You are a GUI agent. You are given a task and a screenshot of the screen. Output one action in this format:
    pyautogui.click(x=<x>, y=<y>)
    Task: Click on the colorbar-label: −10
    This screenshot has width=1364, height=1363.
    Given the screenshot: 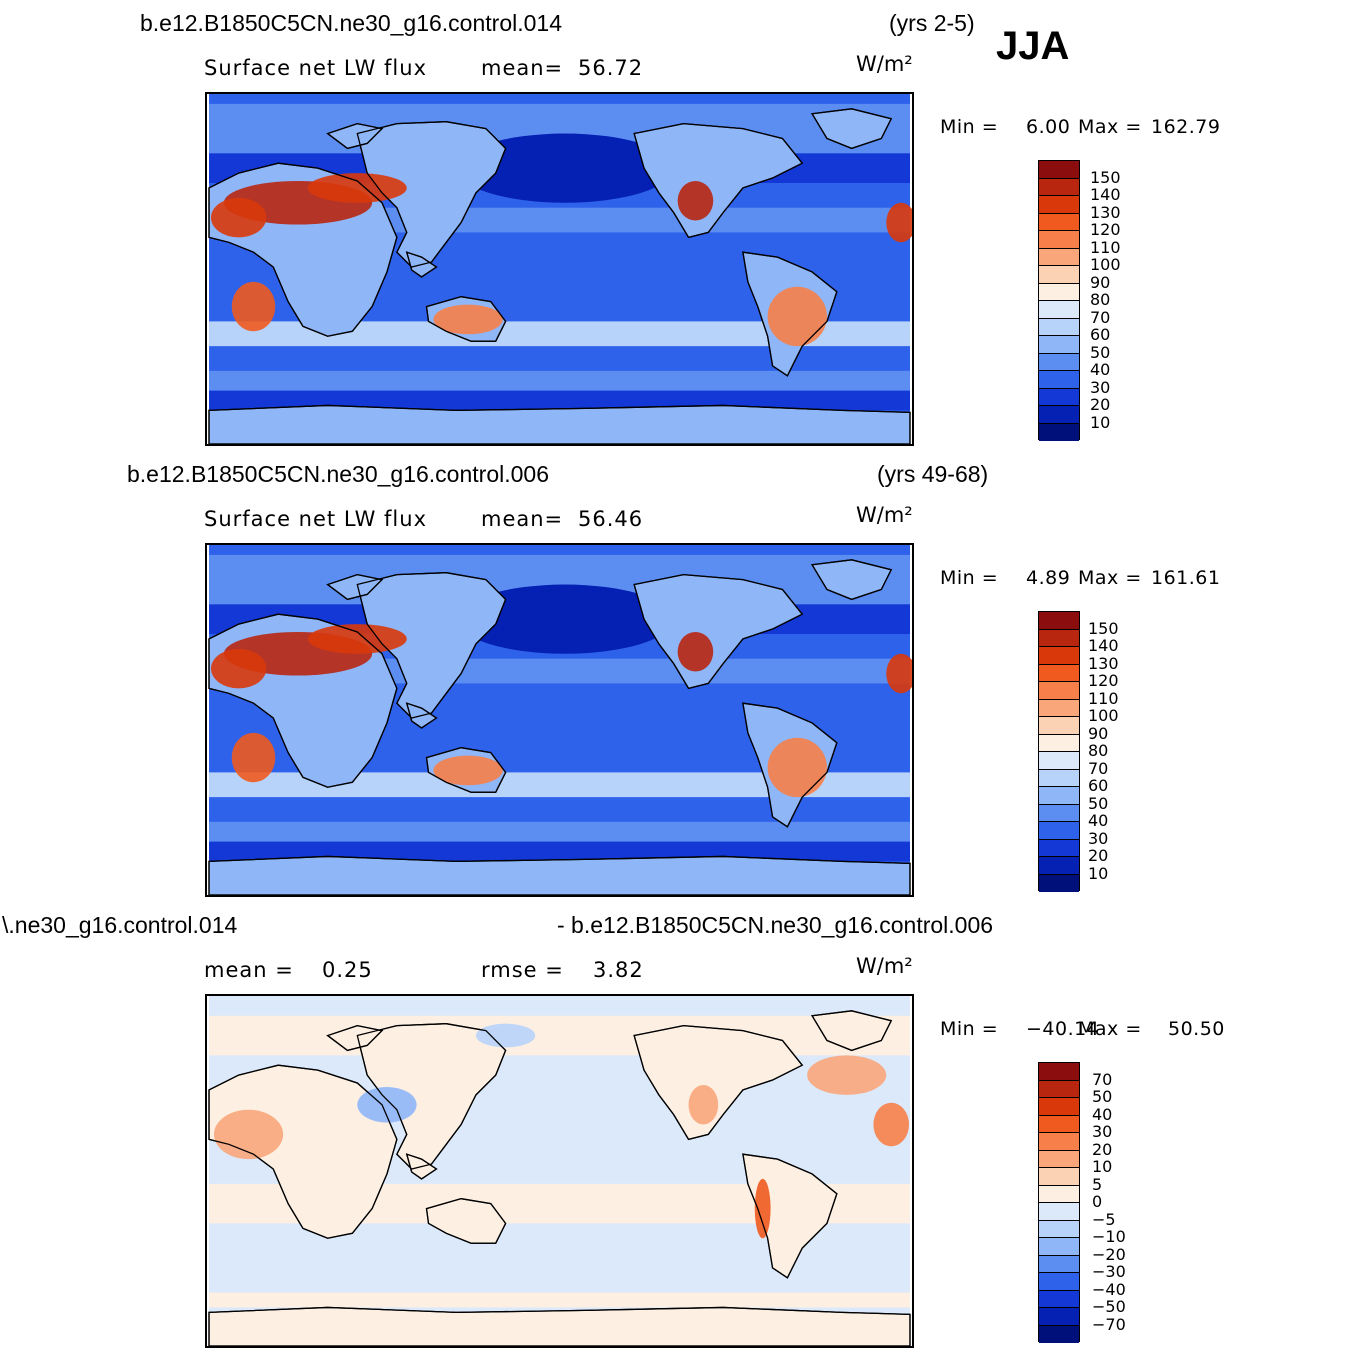 What is the action you would take?
    pyautogui.click(x=1109, y=1236)
    